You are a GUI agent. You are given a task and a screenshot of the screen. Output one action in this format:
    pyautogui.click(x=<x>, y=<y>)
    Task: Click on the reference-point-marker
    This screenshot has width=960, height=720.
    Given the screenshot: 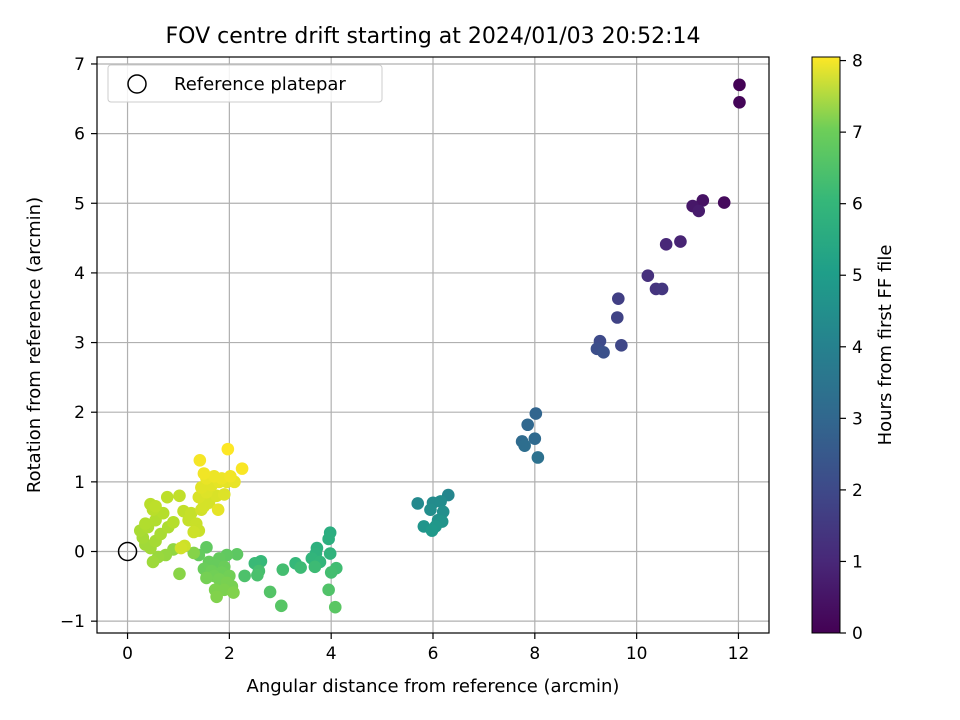 What is the action you would take?
    pyautogui.click(x=127, y=551)
    